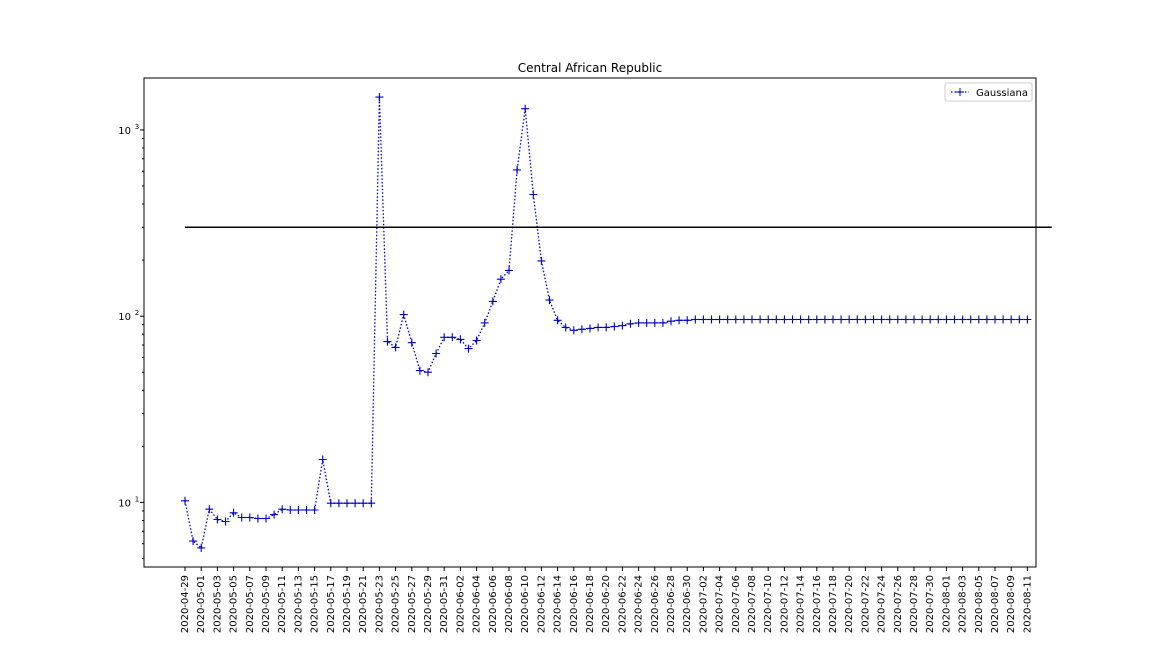 This screenshot has width=1152, height=648. I want to click on x-tick-label: 2020-07-16, so click(817, 604).